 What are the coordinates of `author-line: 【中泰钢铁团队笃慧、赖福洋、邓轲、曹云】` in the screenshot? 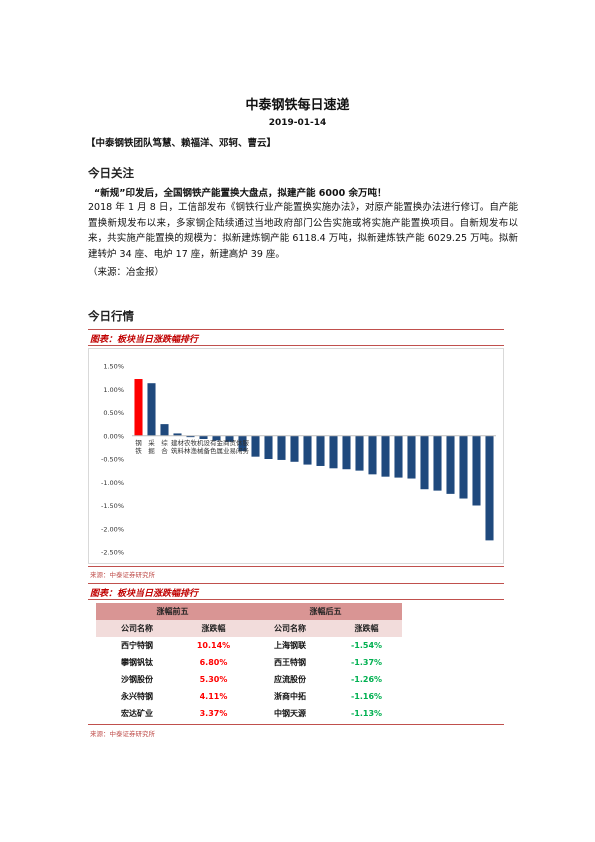 It's located at (181, 143).